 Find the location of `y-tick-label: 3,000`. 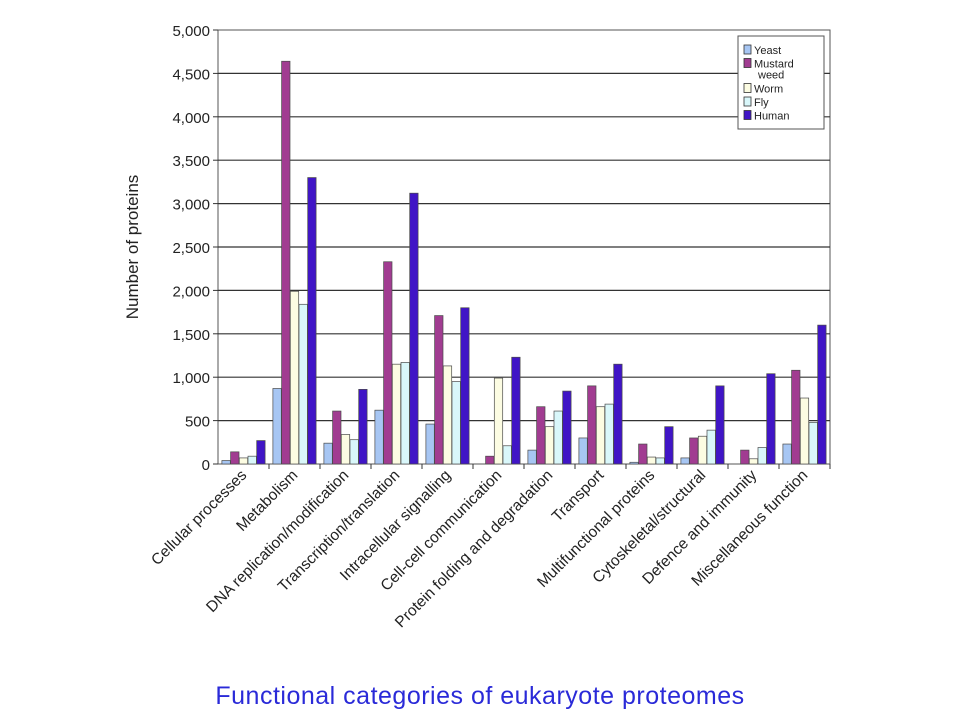

y-tick-label: 3,000 is located at coordinates (191, 205).